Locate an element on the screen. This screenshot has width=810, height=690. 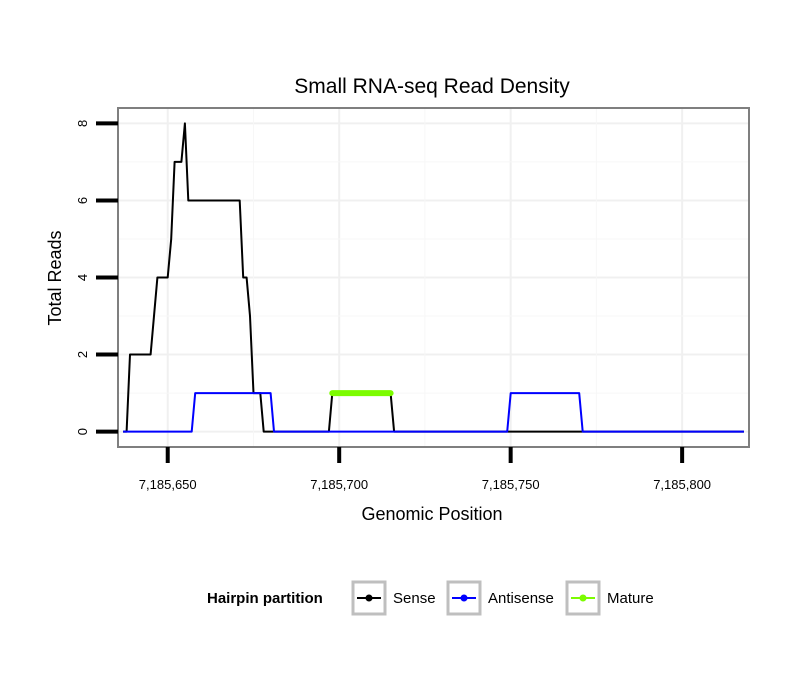
legend: Hairpin partition Sense Antisense Mature is located at coordinates (430, 598).